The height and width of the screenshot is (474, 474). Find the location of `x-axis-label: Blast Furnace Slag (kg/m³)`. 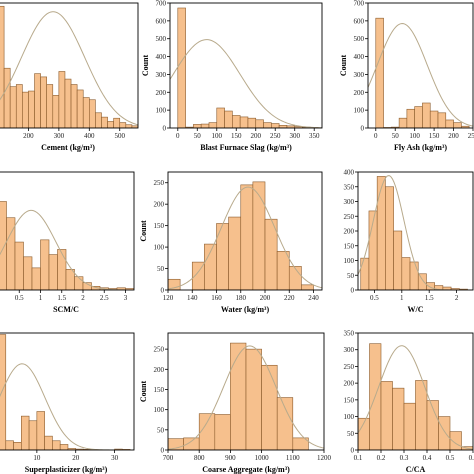

x-axis-label: Blast Furnace Slag (kg/m³) is located at coordinates (246, 147).